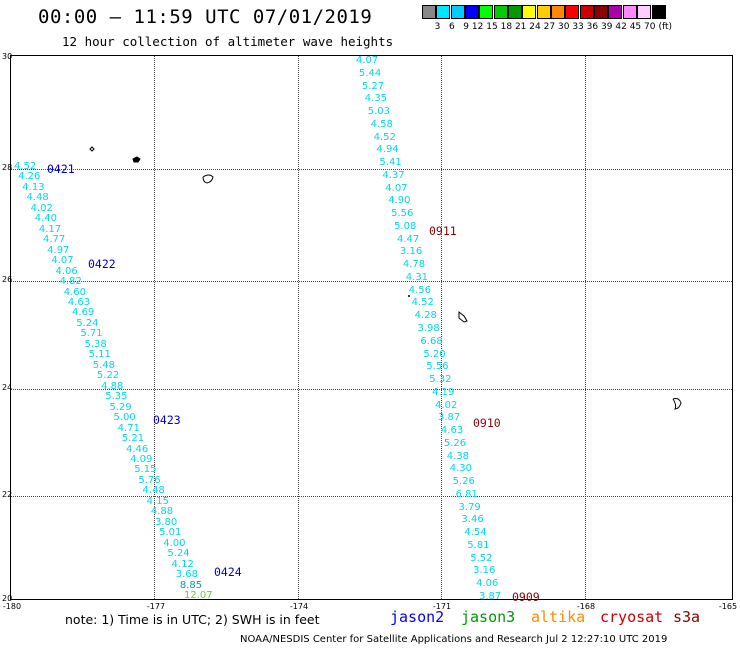 This screenshot has height=650, width=740. Describe the element at coordinates (687, 617) in the screenshot. I see `legend-s3a: s3a` at that location.